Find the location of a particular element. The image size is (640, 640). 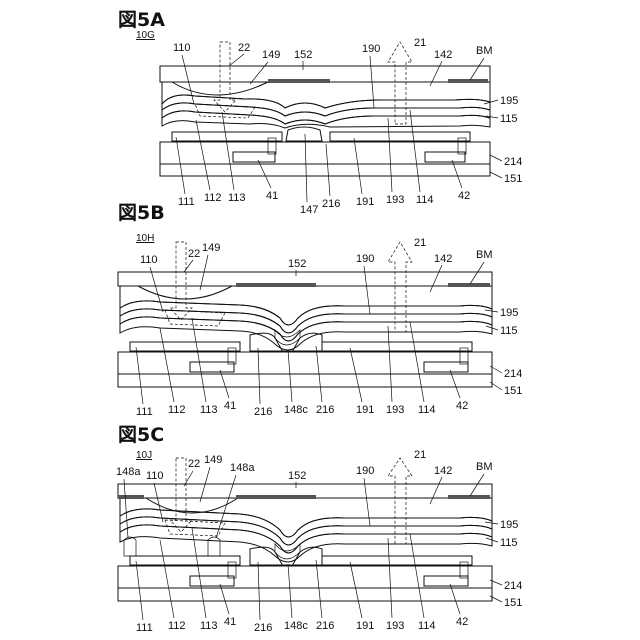

figure-title: 図5C is located at coordinates (141, 435).